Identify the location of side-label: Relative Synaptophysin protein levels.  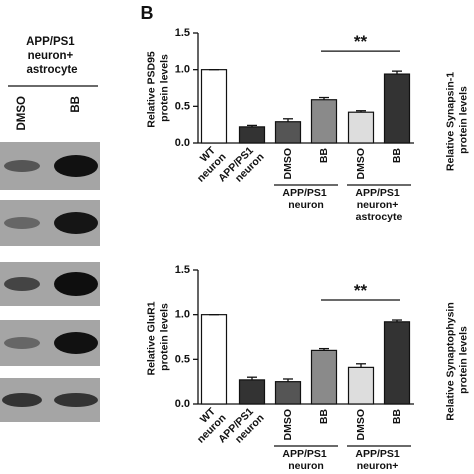
(456, 359).